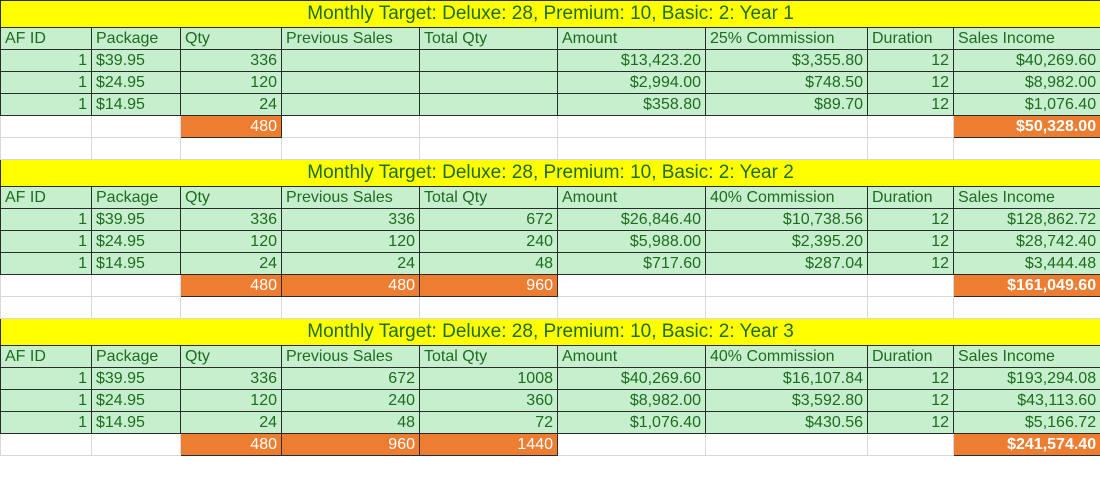 The image size is (1100, 491). I want to click on total-total-qty-cell: 960, so click(488, 285).